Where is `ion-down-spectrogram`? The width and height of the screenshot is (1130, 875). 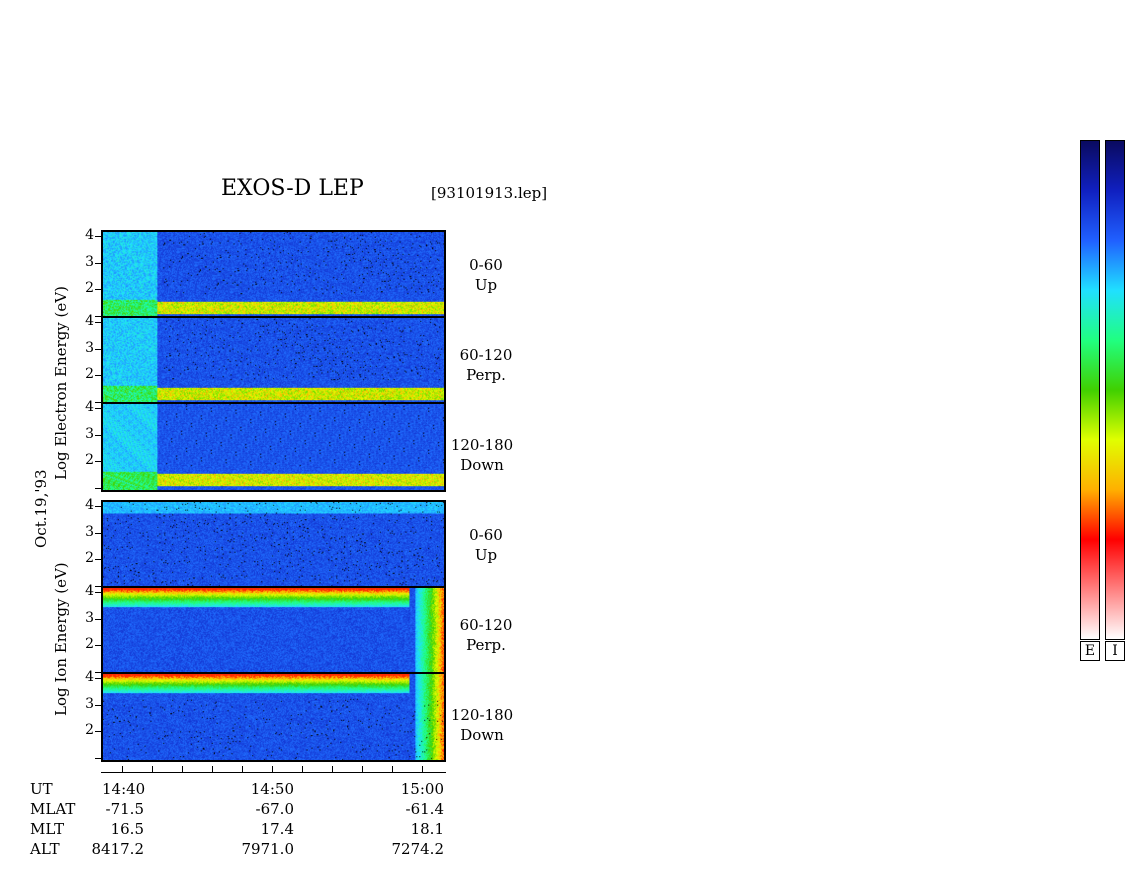
ion-down-spectrogram is located at coordinates (273, 717).